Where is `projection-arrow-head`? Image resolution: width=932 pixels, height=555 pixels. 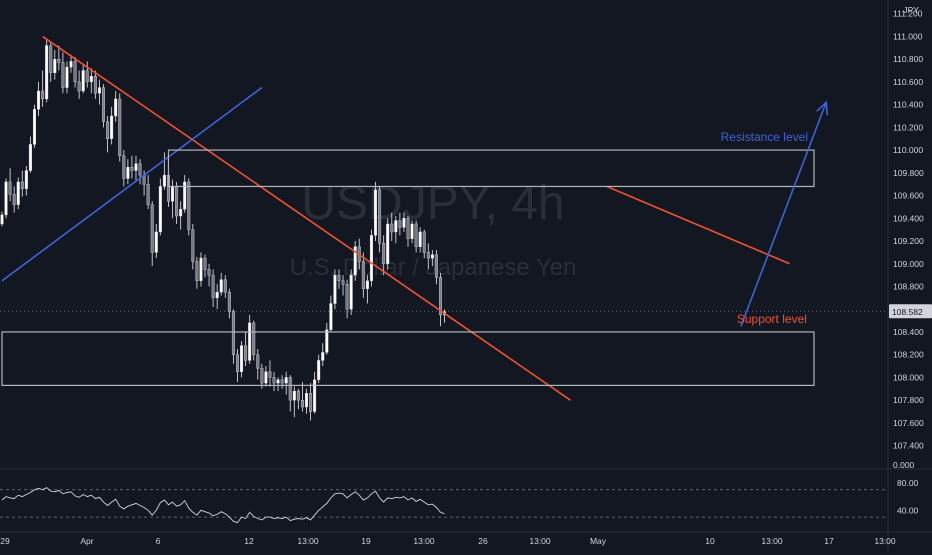
projection-arrow-head is located at coordinates (822, 108).